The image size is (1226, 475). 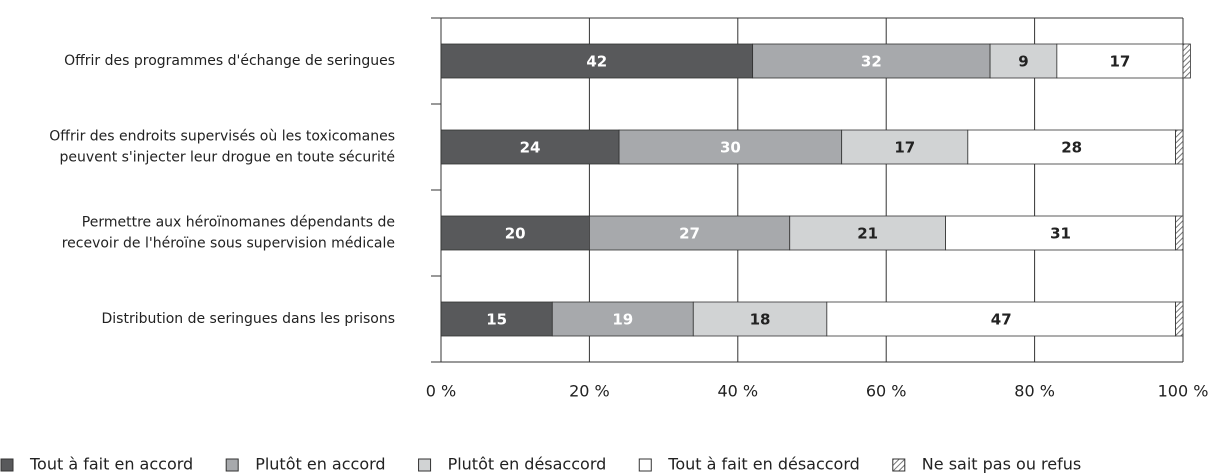 I want to click on legend-label: Tout à fait en accord, so click(x=111, y=464).